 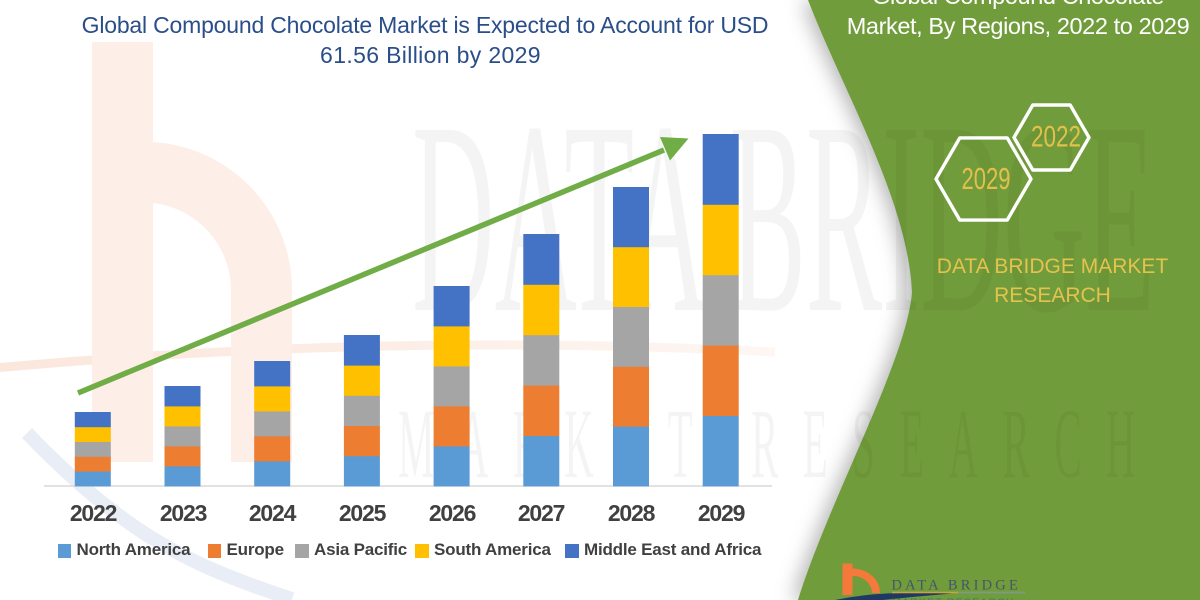 What do you see at coordinates (1056, 137) in the screenshot?
I see `svg-text: 2022` at bounding box center [1056, 137].